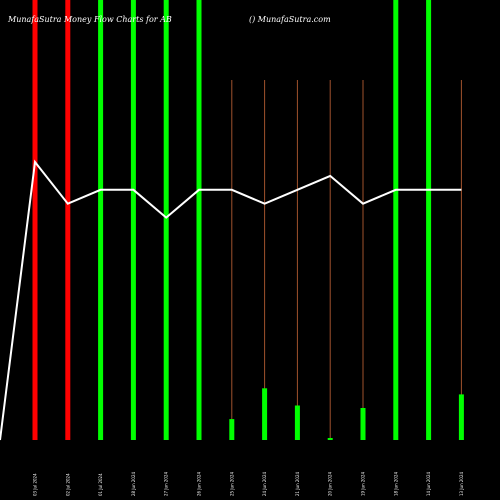 The image size is (500, 500). What do you see at coordinates (297, 483) in the screenshot?
I see `x-tick-label-8: 21 Jun 2024` at bounding box center [297, 483].